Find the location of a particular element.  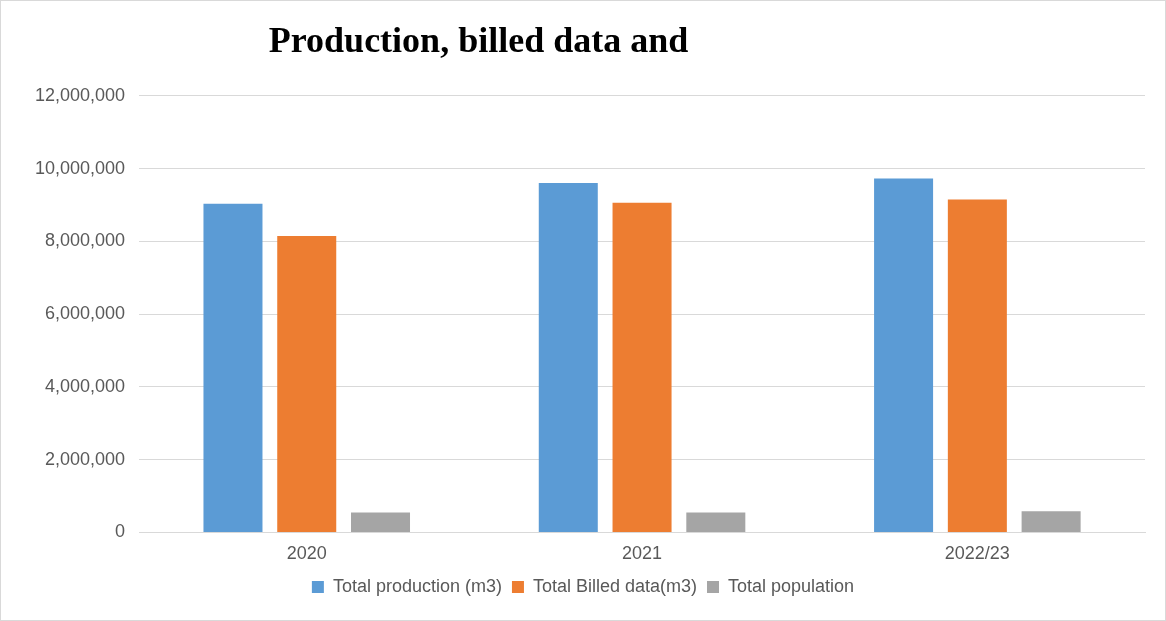

y-tick-label: 4,000,000 is located at coordinates (85, 385).